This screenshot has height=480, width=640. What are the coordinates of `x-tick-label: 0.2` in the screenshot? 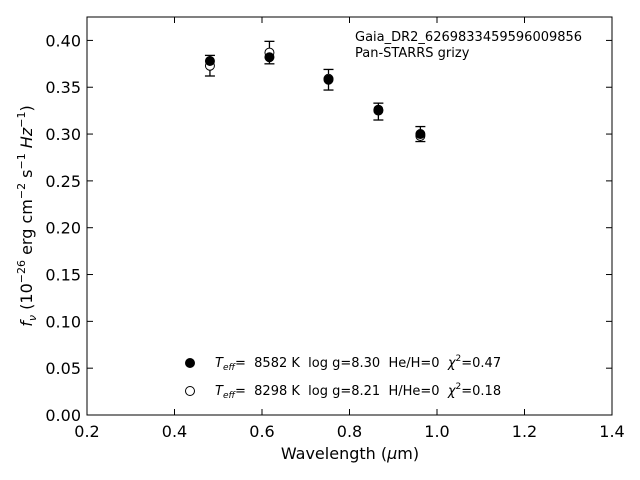 It's located at (86, 431).